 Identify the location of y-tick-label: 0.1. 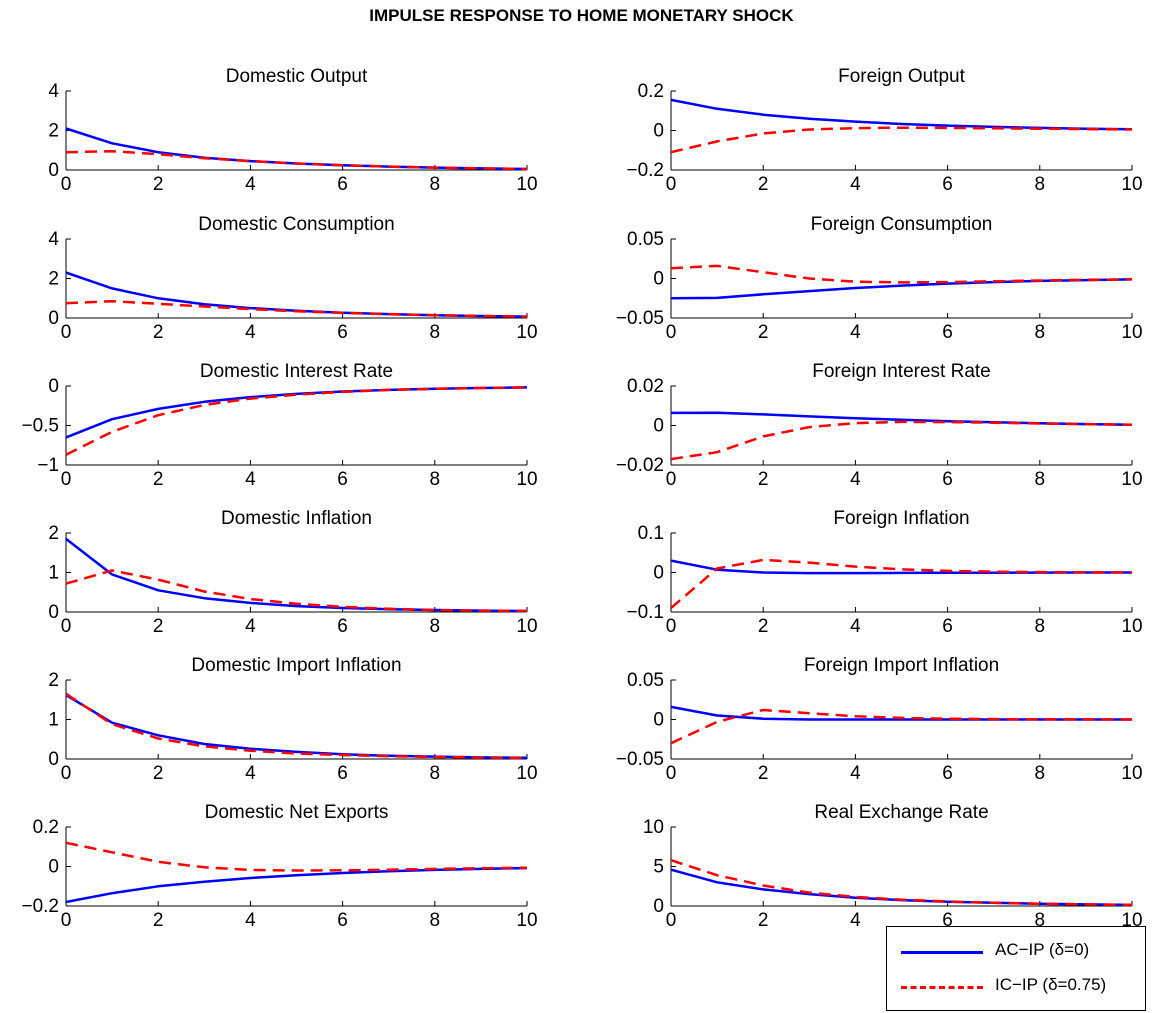
(651, 533).